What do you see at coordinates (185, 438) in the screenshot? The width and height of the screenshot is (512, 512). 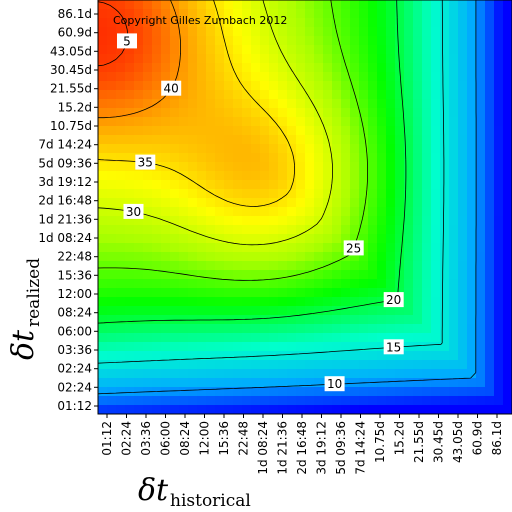 I see `x-tick-label: 08:24` at bounding box center [185, 438].